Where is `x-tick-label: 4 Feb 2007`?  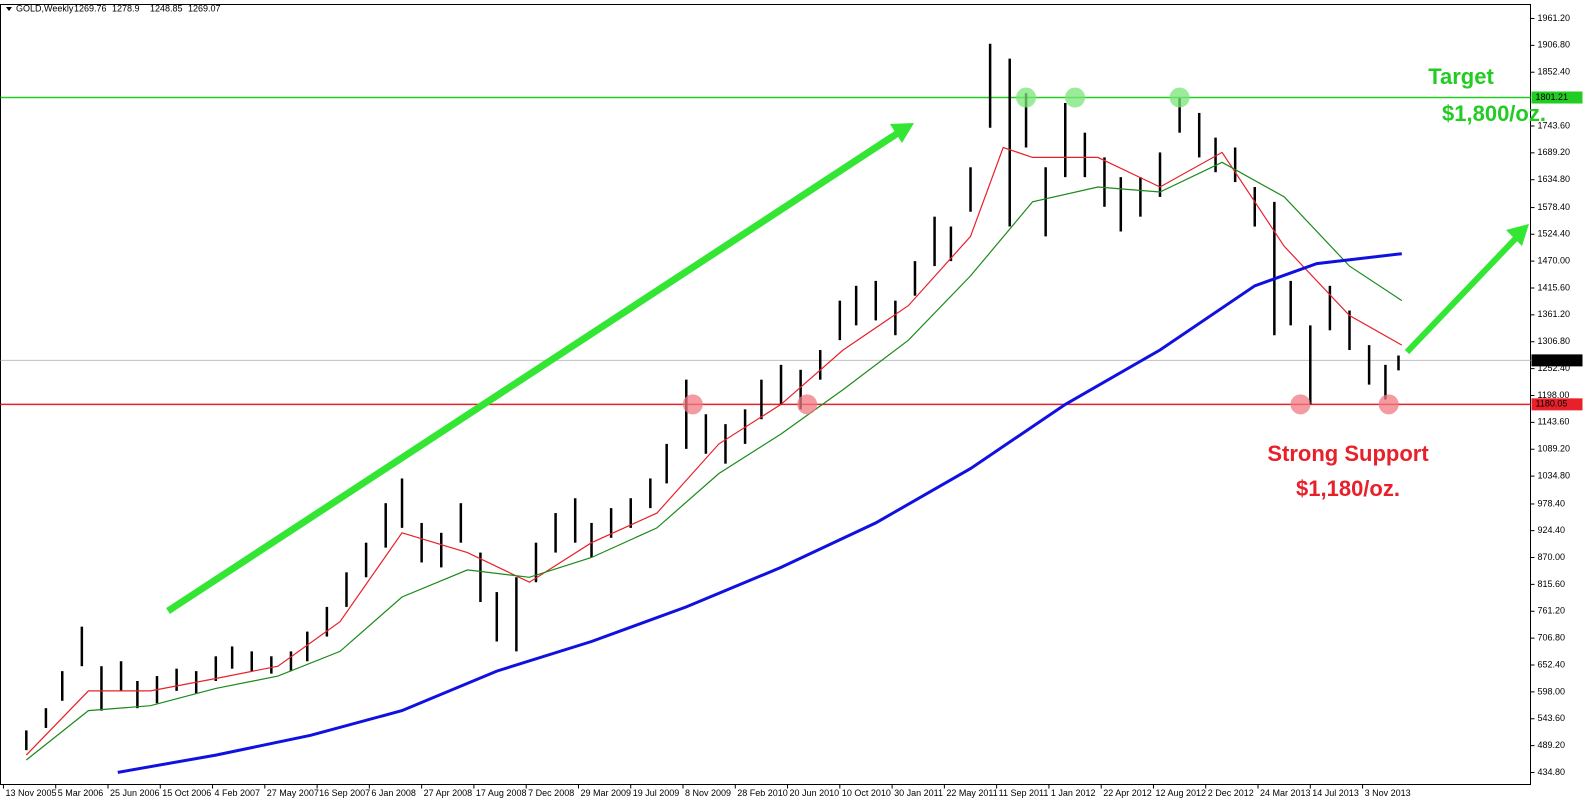
x-tick-label: 4 Feb 2007 is located at coordinates (238, 793).